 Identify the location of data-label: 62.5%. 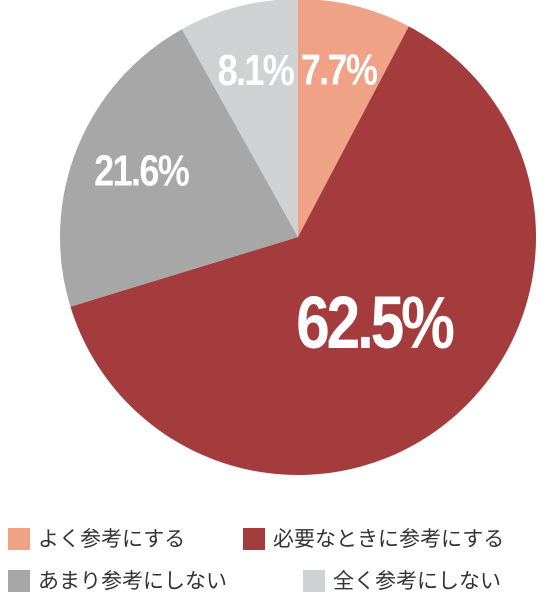
(375, 324).